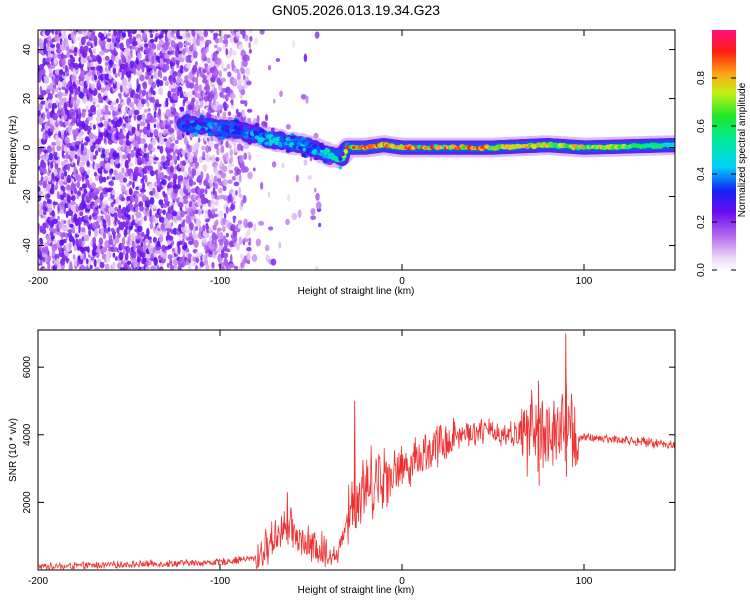  I want to click on snr-y-tick-label: 4000, so click(27, 434).